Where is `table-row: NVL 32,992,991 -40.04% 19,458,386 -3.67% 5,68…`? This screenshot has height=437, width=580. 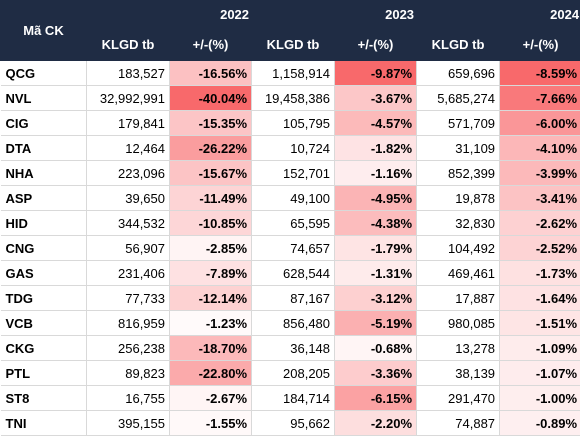
table-row: NVL 32,992,991 -40.04% 19,458,386 -3.67% 5,68… is located at coordinates (290, 98).